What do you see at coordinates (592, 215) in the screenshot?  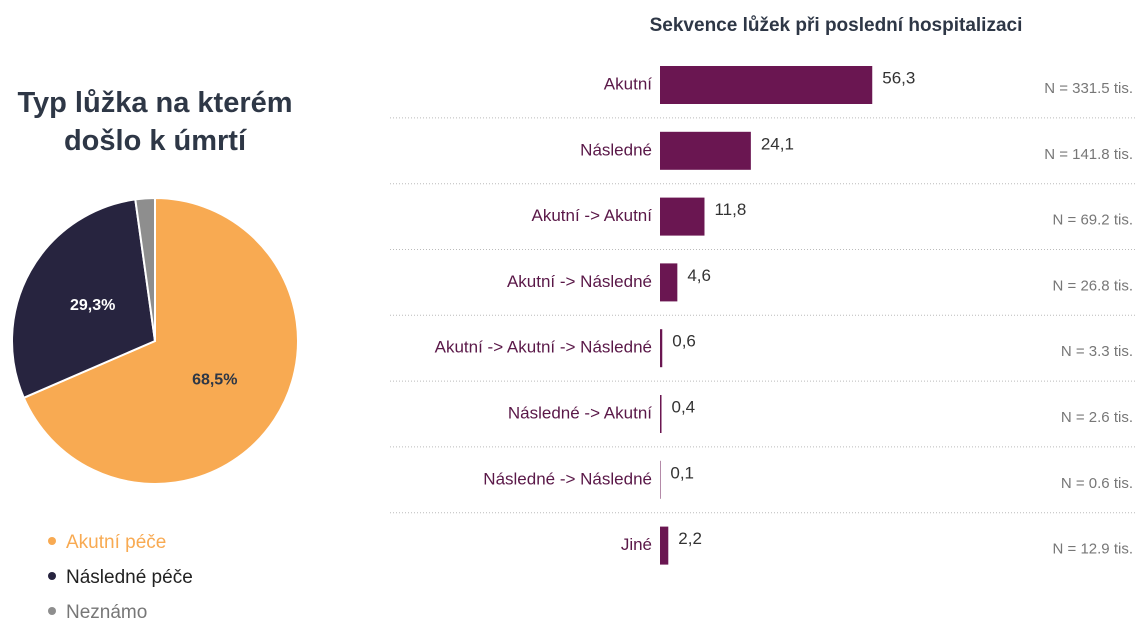 I see `category-label: Akutní -> Akutní` at bounding box center [592, 215].